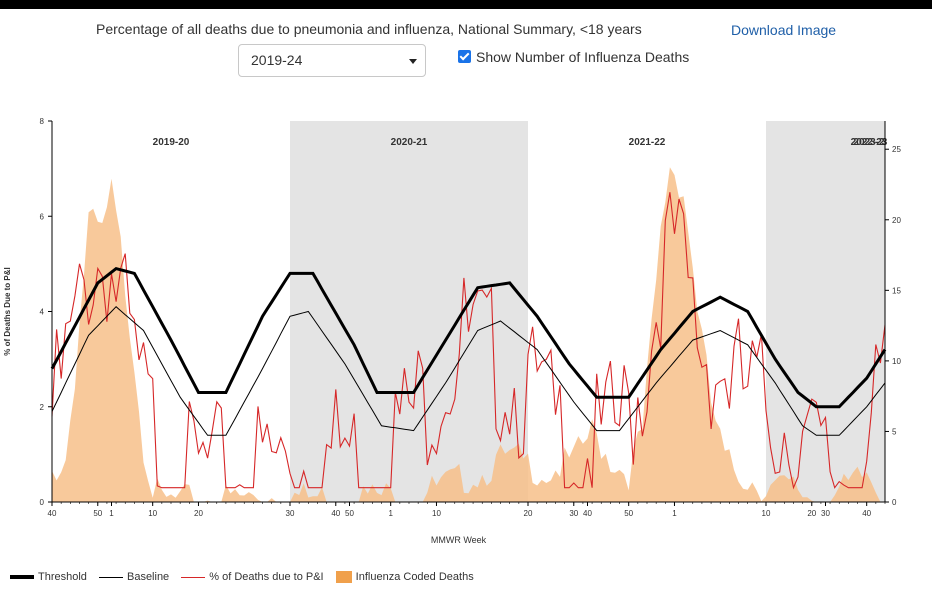 This screenshot has height=593, width=932. What do you see at coordinates (42, 312) in the screenshot?
I see `y-tick-label: 4` at bounding box center [42, 312].